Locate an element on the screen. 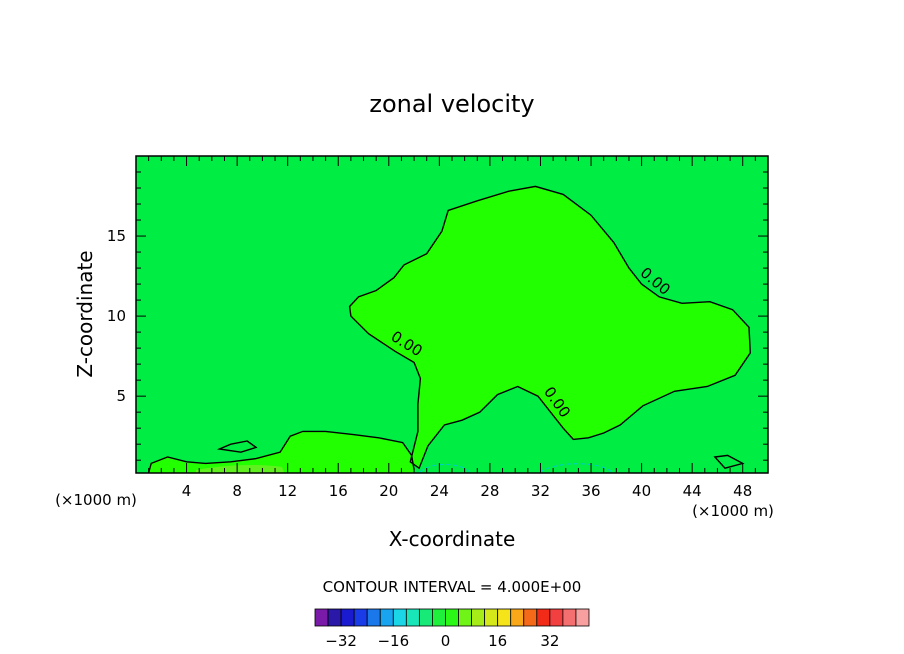 The image size is (904, 654). colorbar-label: 32 is located at coordinates (549, 641).